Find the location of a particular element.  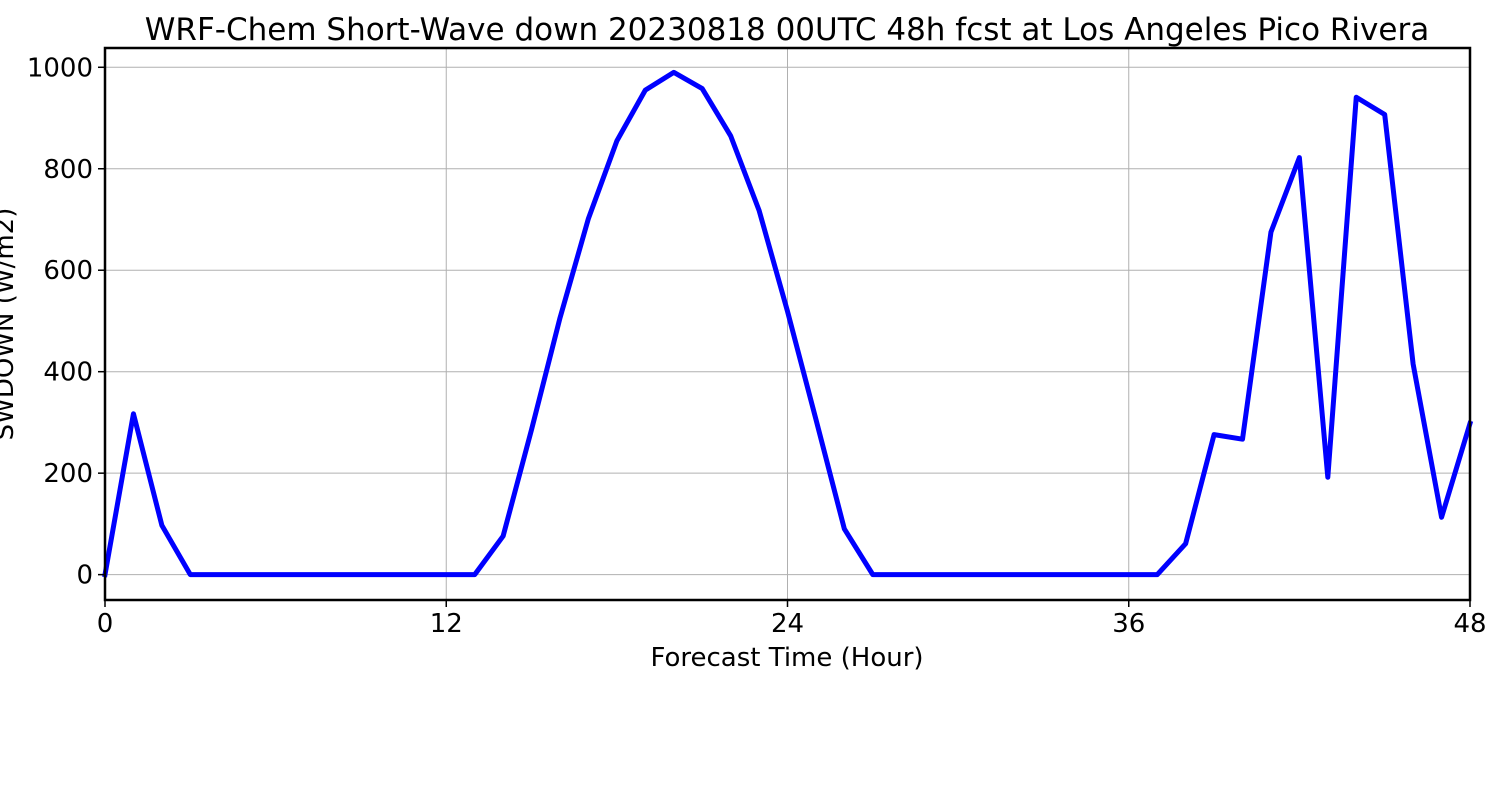

y-tick-label: 800 is located at coordinates (68, 170).